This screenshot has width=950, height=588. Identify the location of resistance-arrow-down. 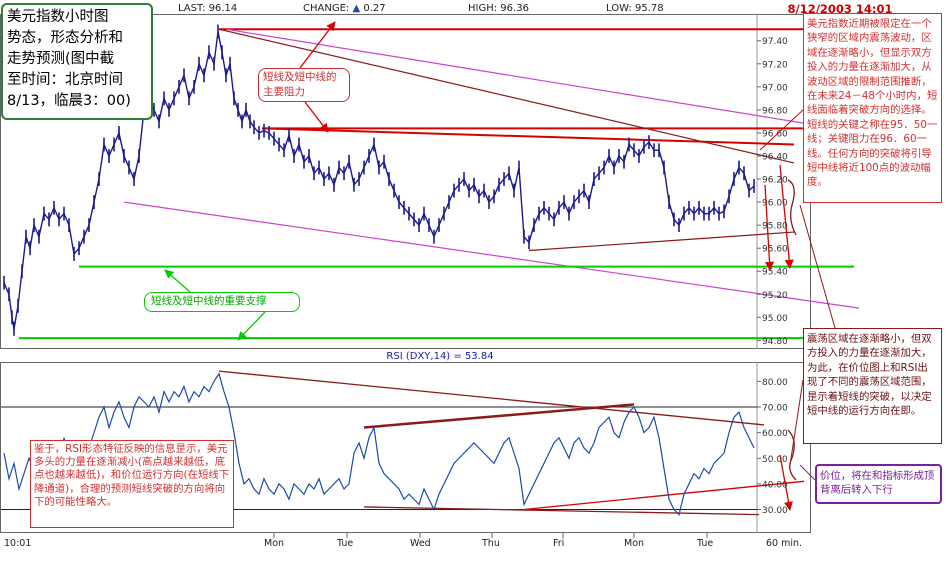
(316, 117).